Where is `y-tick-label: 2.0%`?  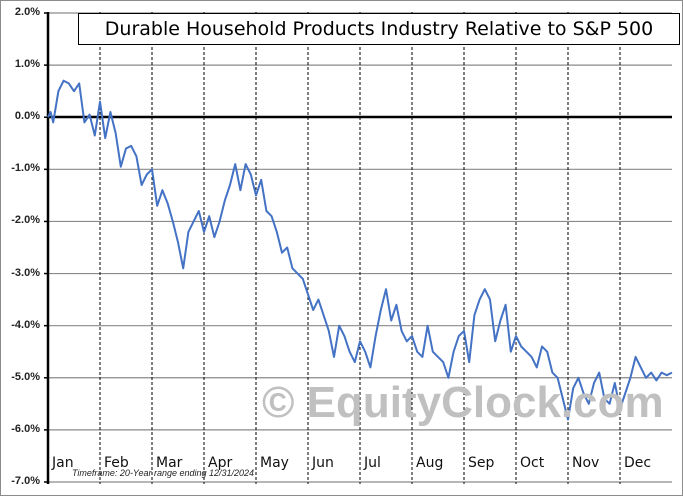 y-tick-label: 2.0% is located at coordinates (27, 12).